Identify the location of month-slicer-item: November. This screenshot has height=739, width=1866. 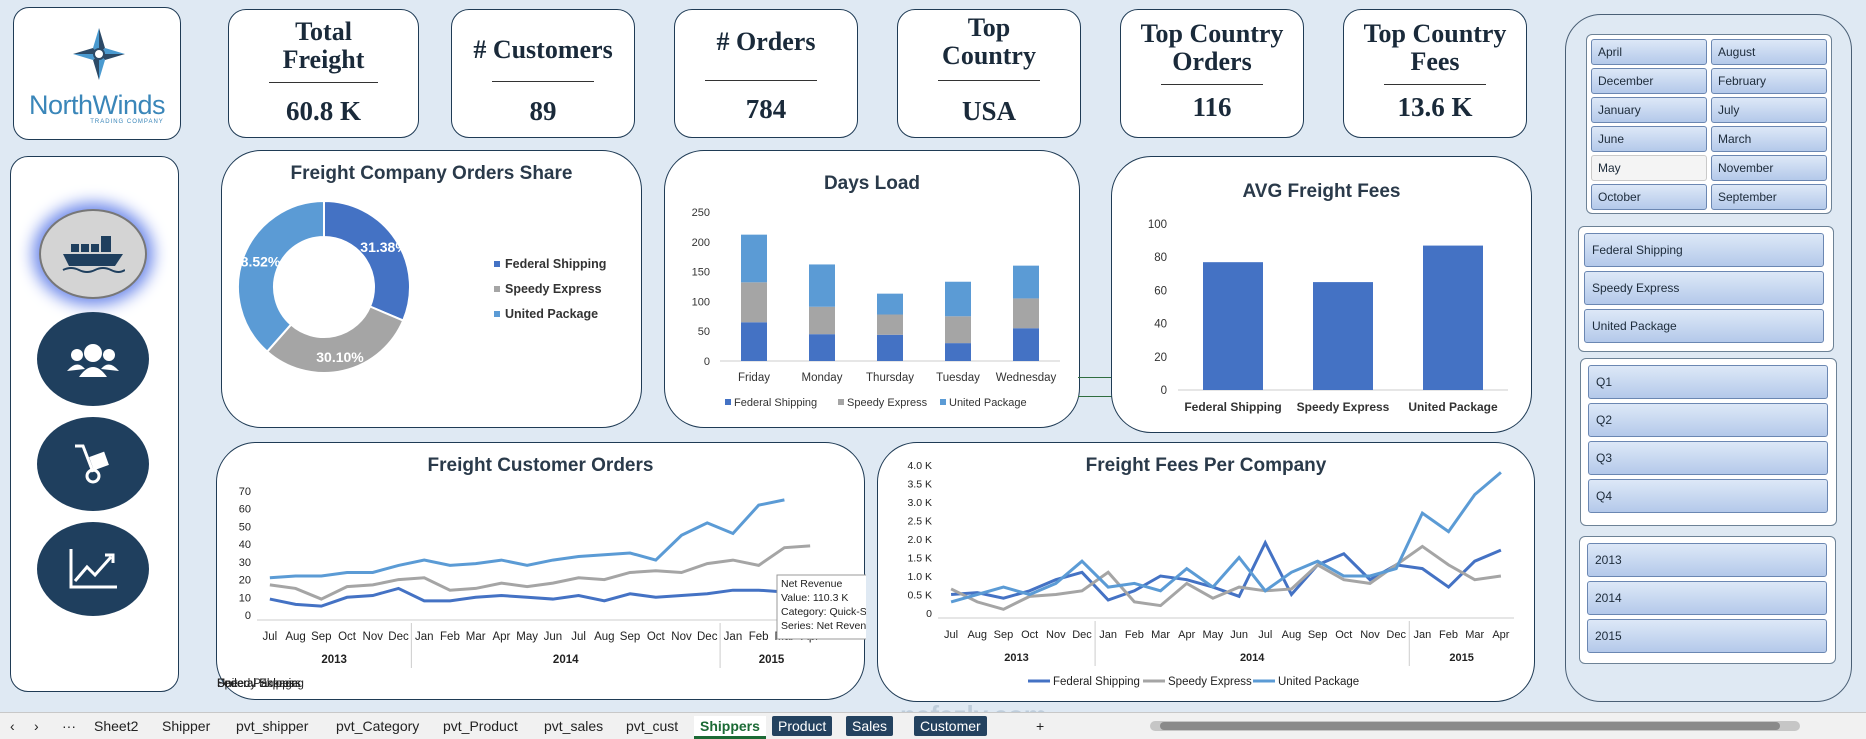
(1769, 168).